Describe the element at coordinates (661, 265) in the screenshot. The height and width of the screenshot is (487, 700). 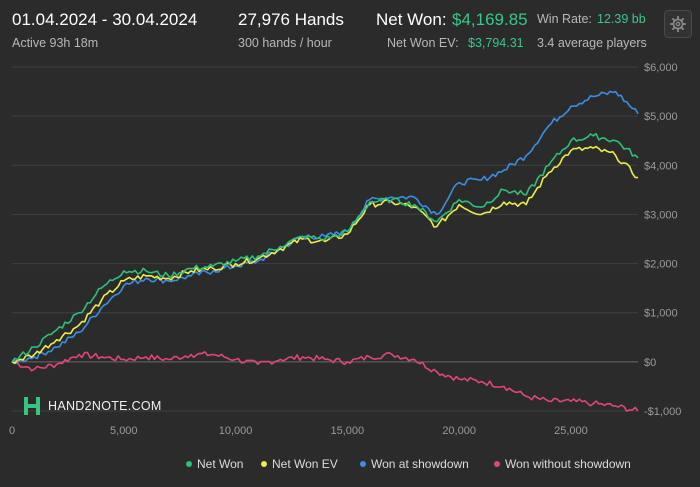
I see `y-tick-label: $2,000` at that location.